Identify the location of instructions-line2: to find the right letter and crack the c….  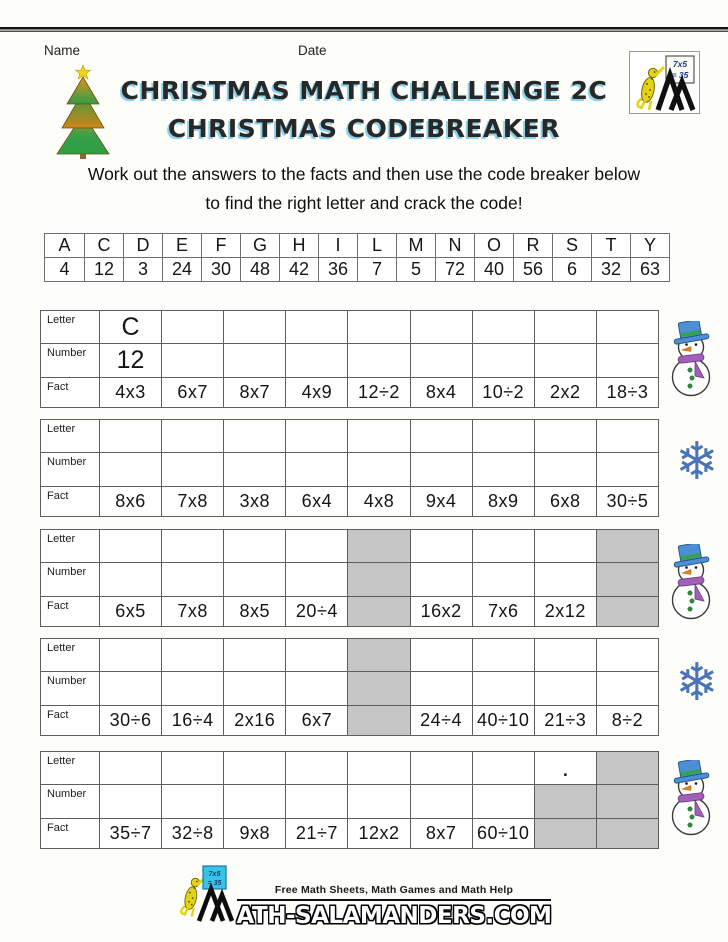
(364, 203).